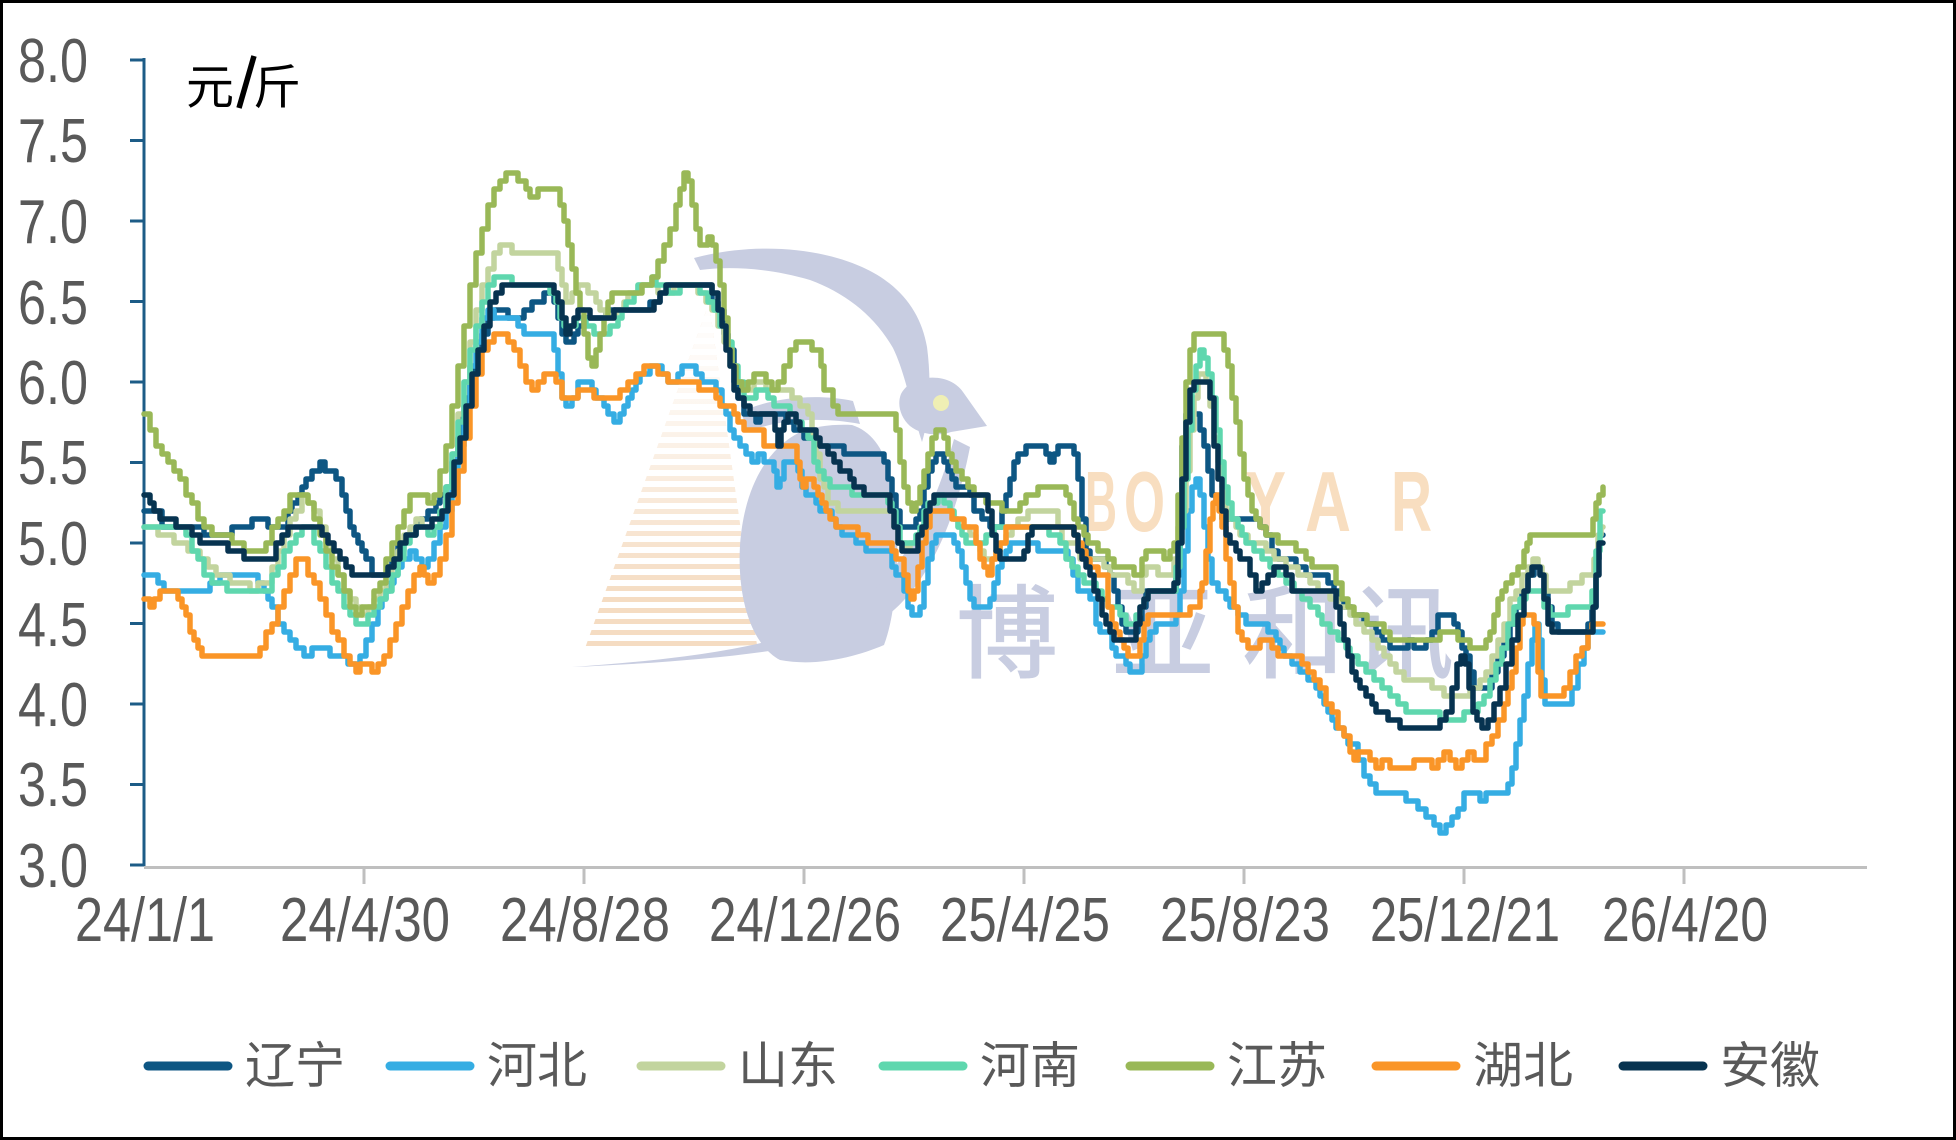  I want to click on svg-text: 6.0, so click(53, 383).